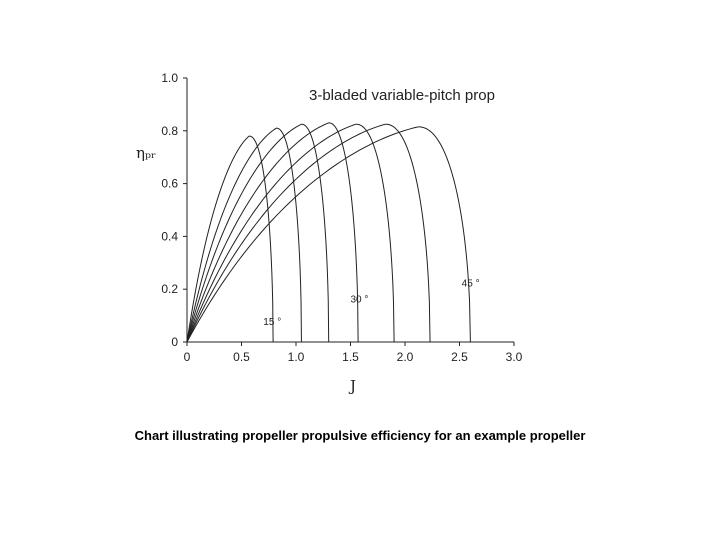 This screenshot has height=540, width=720. I want to click on x-axis-label: J, so click(352, 386).